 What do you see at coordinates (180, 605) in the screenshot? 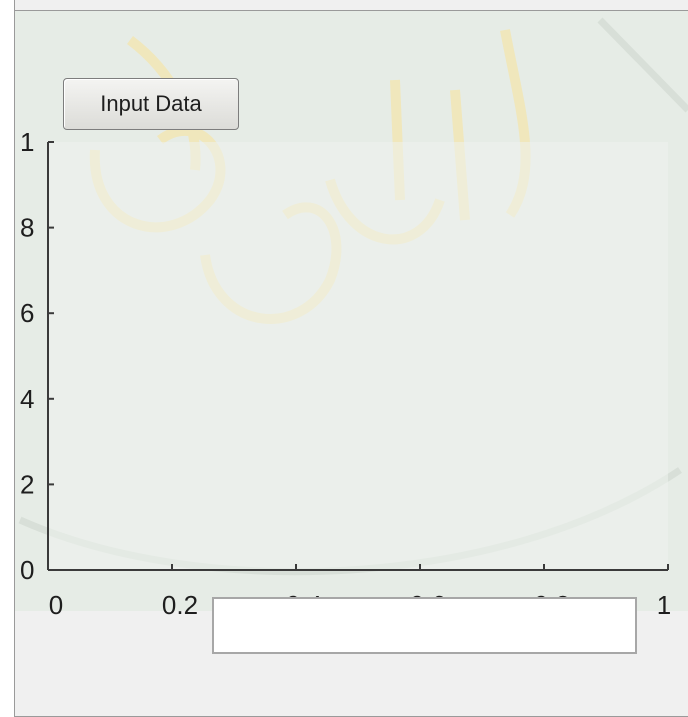
I see `x-tick-label: 0.2` at bounding box center [180, 605].